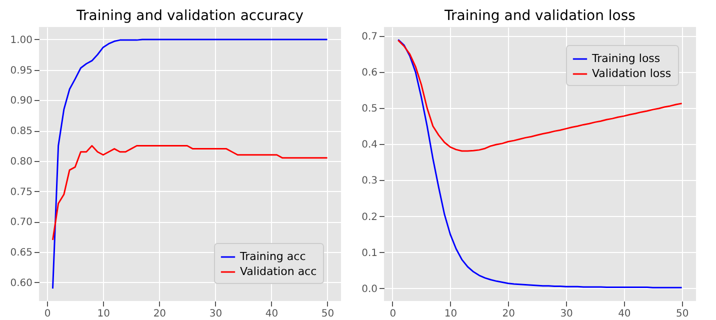  What do you see at coordinates (370, 181) in the screenshot?
I see `y-tick-label: 0.3` at bounding box center [370, 181].